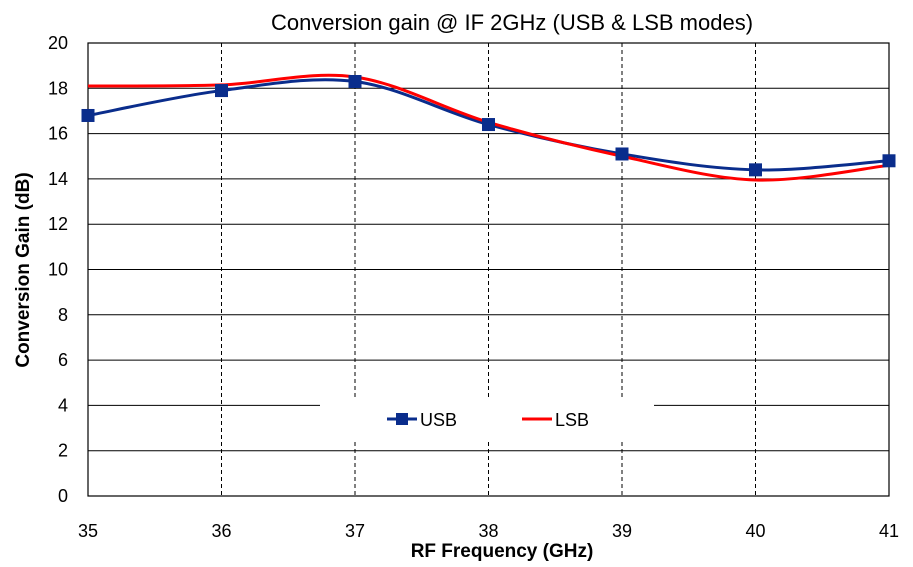  What do you see at coordinates (63, 315) in the screenshot?
I see `y-tick-label: 8` at bounding box center [63, 315].